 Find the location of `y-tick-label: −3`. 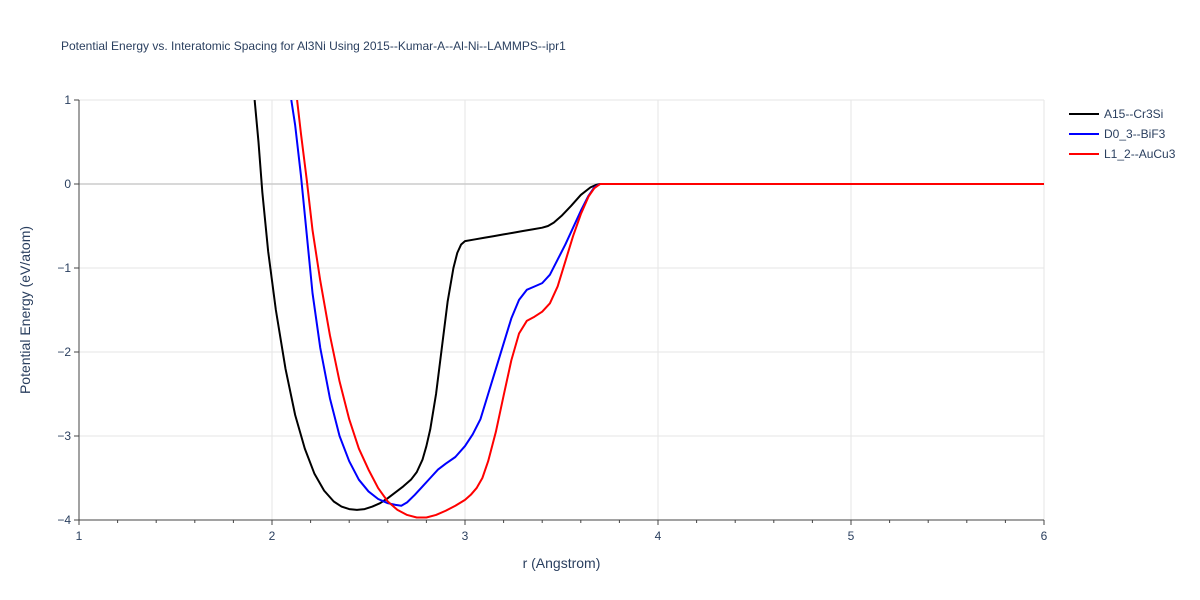

y-tick-label: −3 is located at coordinates (64, 436).